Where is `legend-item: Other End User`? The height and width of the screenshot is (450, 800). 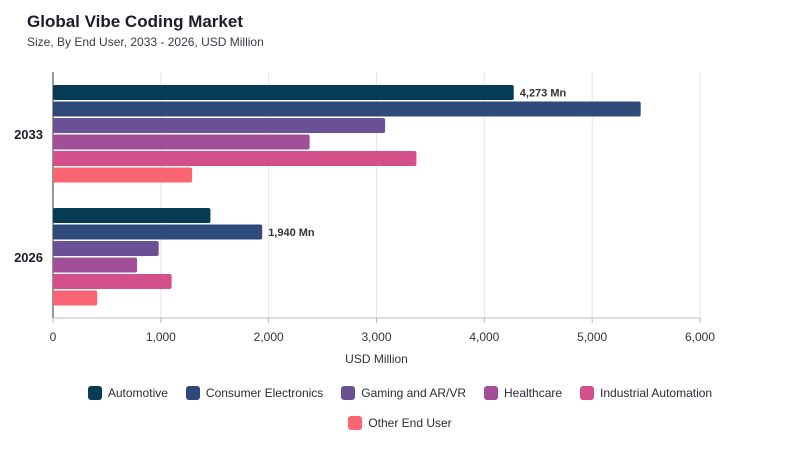 legend-item: Other End User is located at coordinates (400, 423).